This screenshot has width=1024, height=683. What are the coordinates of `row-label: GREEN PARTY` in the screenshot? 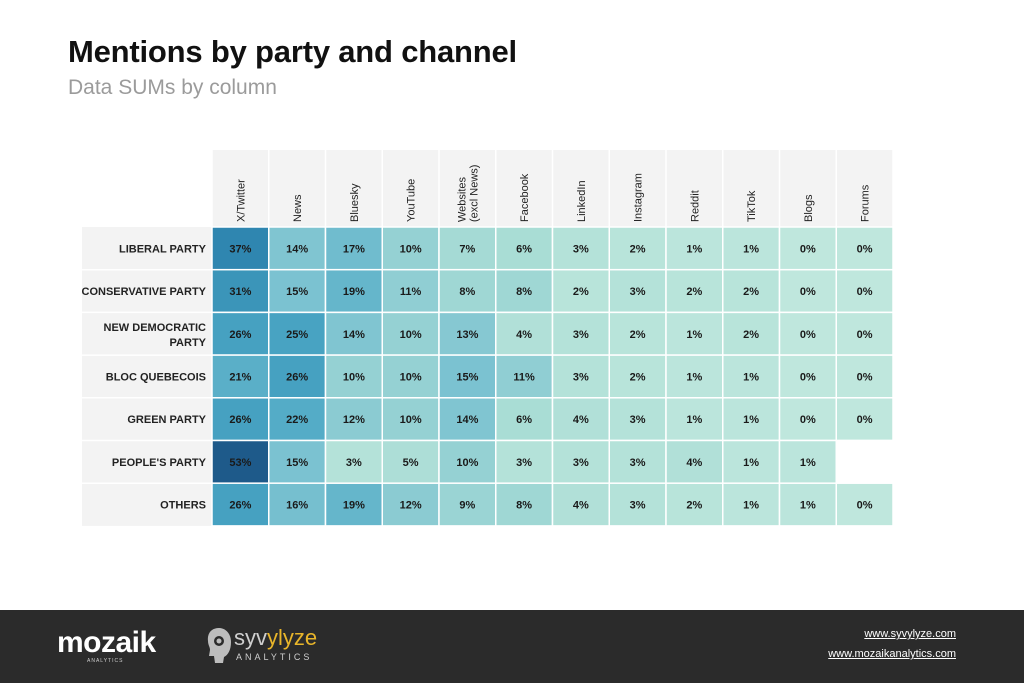 It's located at (166, 420).